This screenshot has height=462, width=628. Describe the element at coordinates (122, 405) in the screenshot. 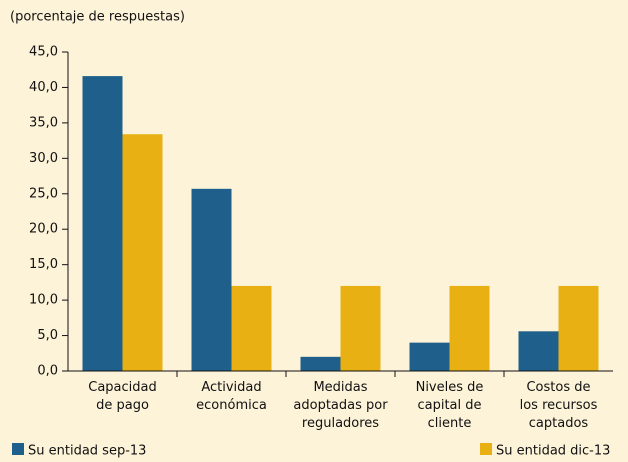

I see `x-tick-label-line: de pago` at that location.